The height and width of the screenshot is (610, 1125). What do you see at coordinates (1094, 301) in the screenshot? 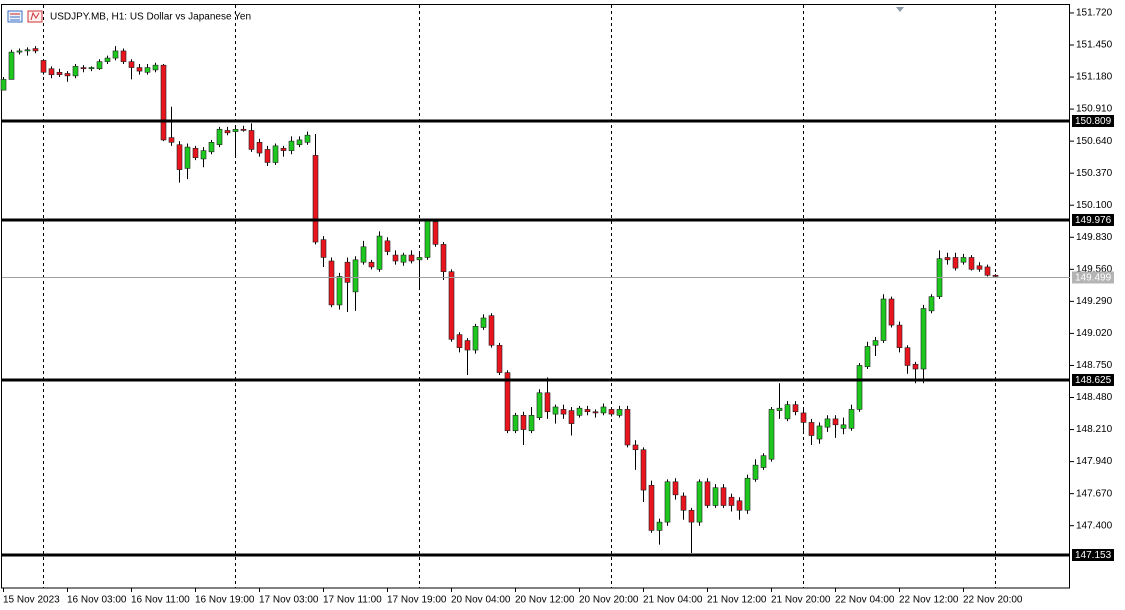
I see `y-tick-label: 149.290` at bounding box center [1094, 301].